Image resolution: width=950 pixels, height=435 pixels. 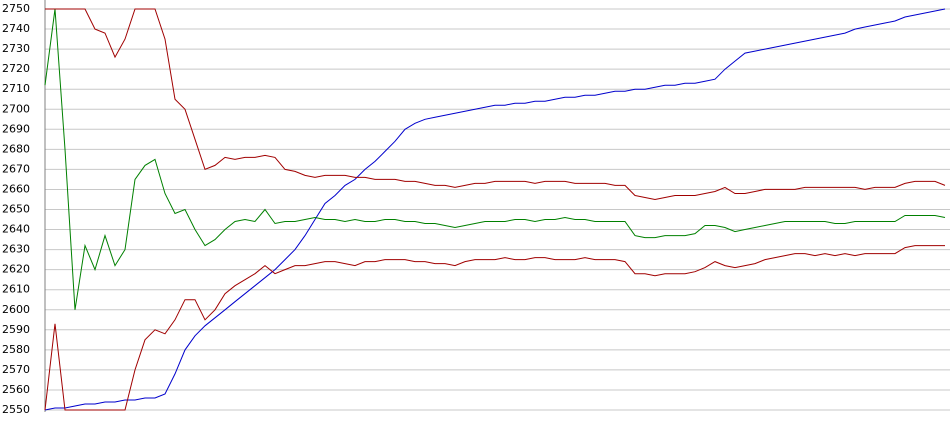 I want to click on y-tick-label: 2720, so click(x=16, y=68).